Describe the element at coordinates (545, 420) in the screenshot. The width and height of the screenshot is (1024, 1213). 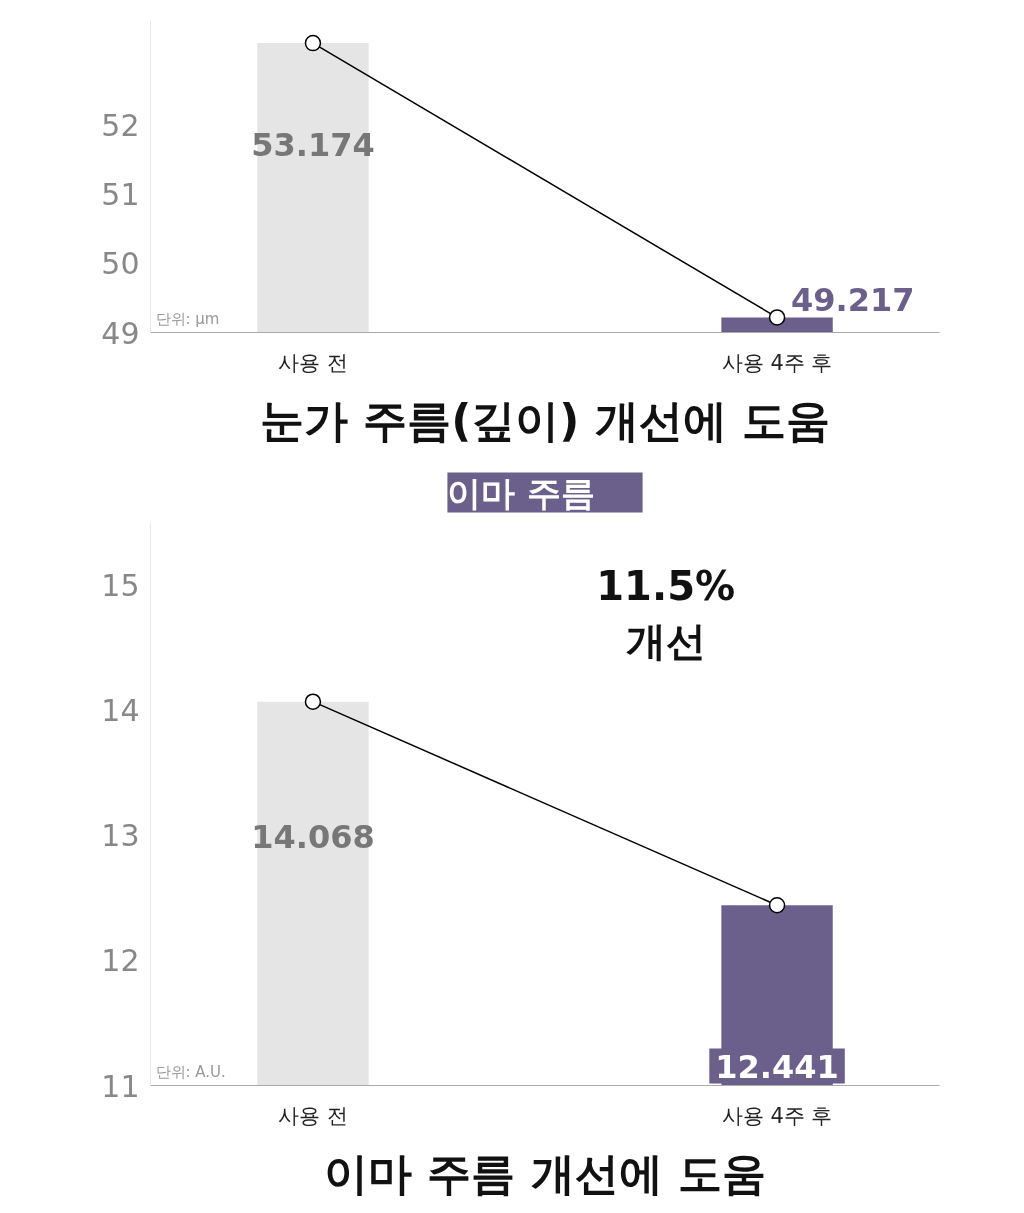
I see `text: 눈가 주름(깊이) 개선에 도움` at that location.